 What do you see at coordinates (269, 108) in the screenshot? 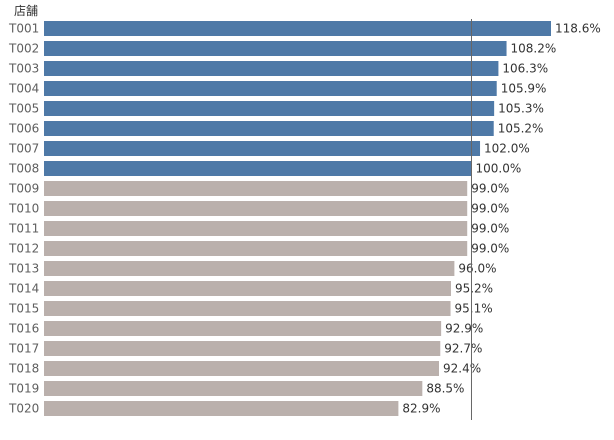
I see `bar-t005` at bounding box center [269, 108].